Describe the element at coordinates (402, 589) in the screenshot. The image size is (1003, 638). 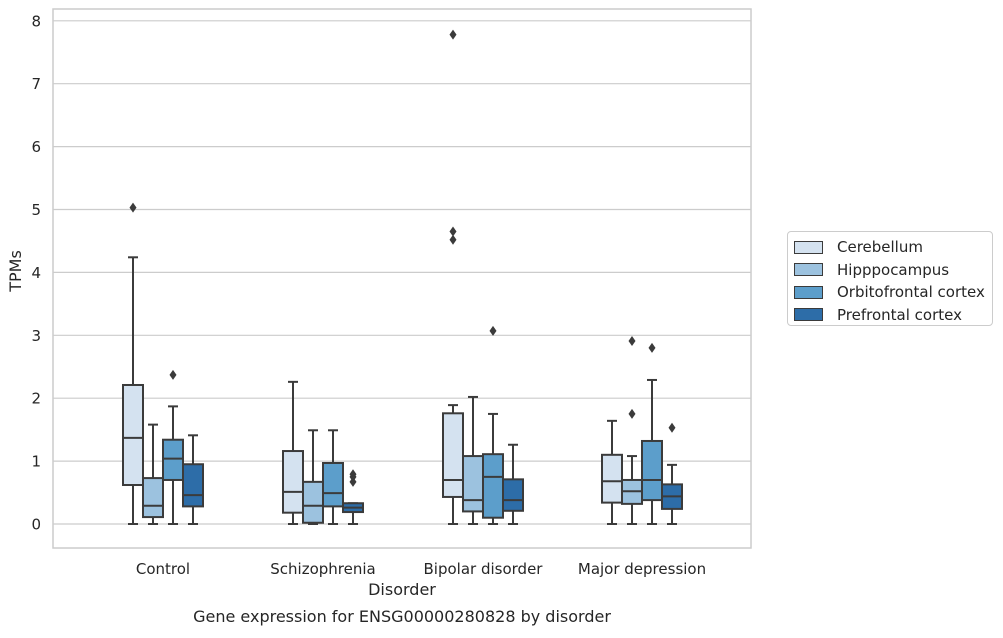
I see `x-axis-label: Disorder` at that location.